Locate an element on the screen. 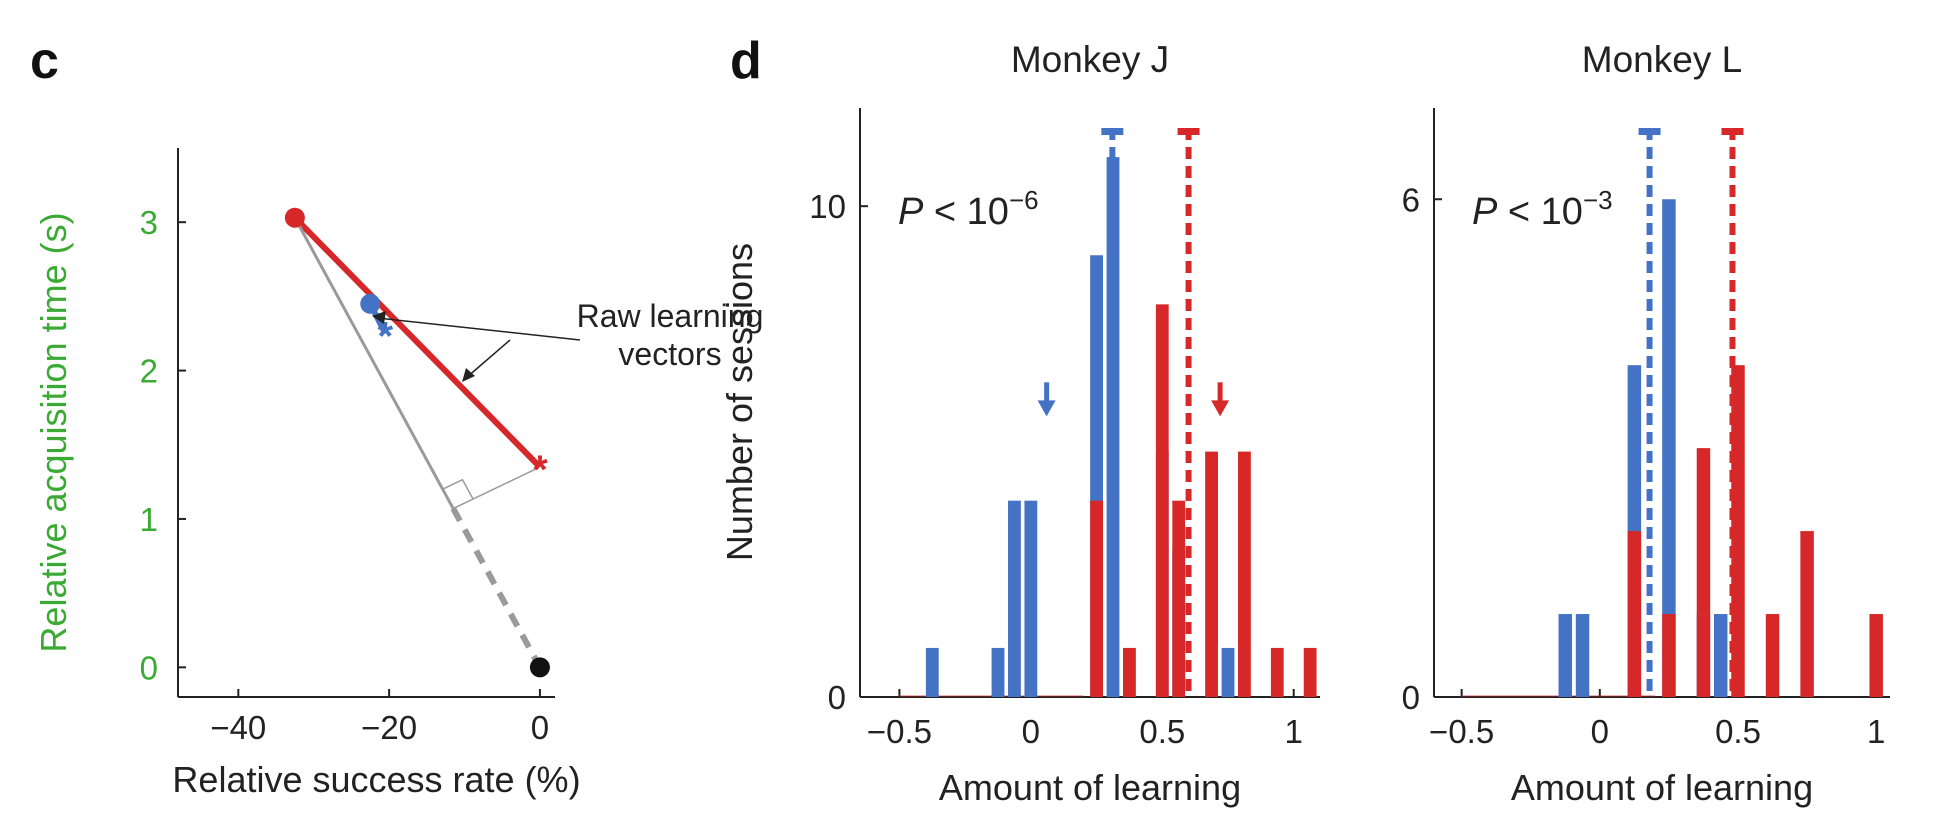 The height and width of the screenshot is (832, 1938). origin-marker is located at coordinates (539, 667).